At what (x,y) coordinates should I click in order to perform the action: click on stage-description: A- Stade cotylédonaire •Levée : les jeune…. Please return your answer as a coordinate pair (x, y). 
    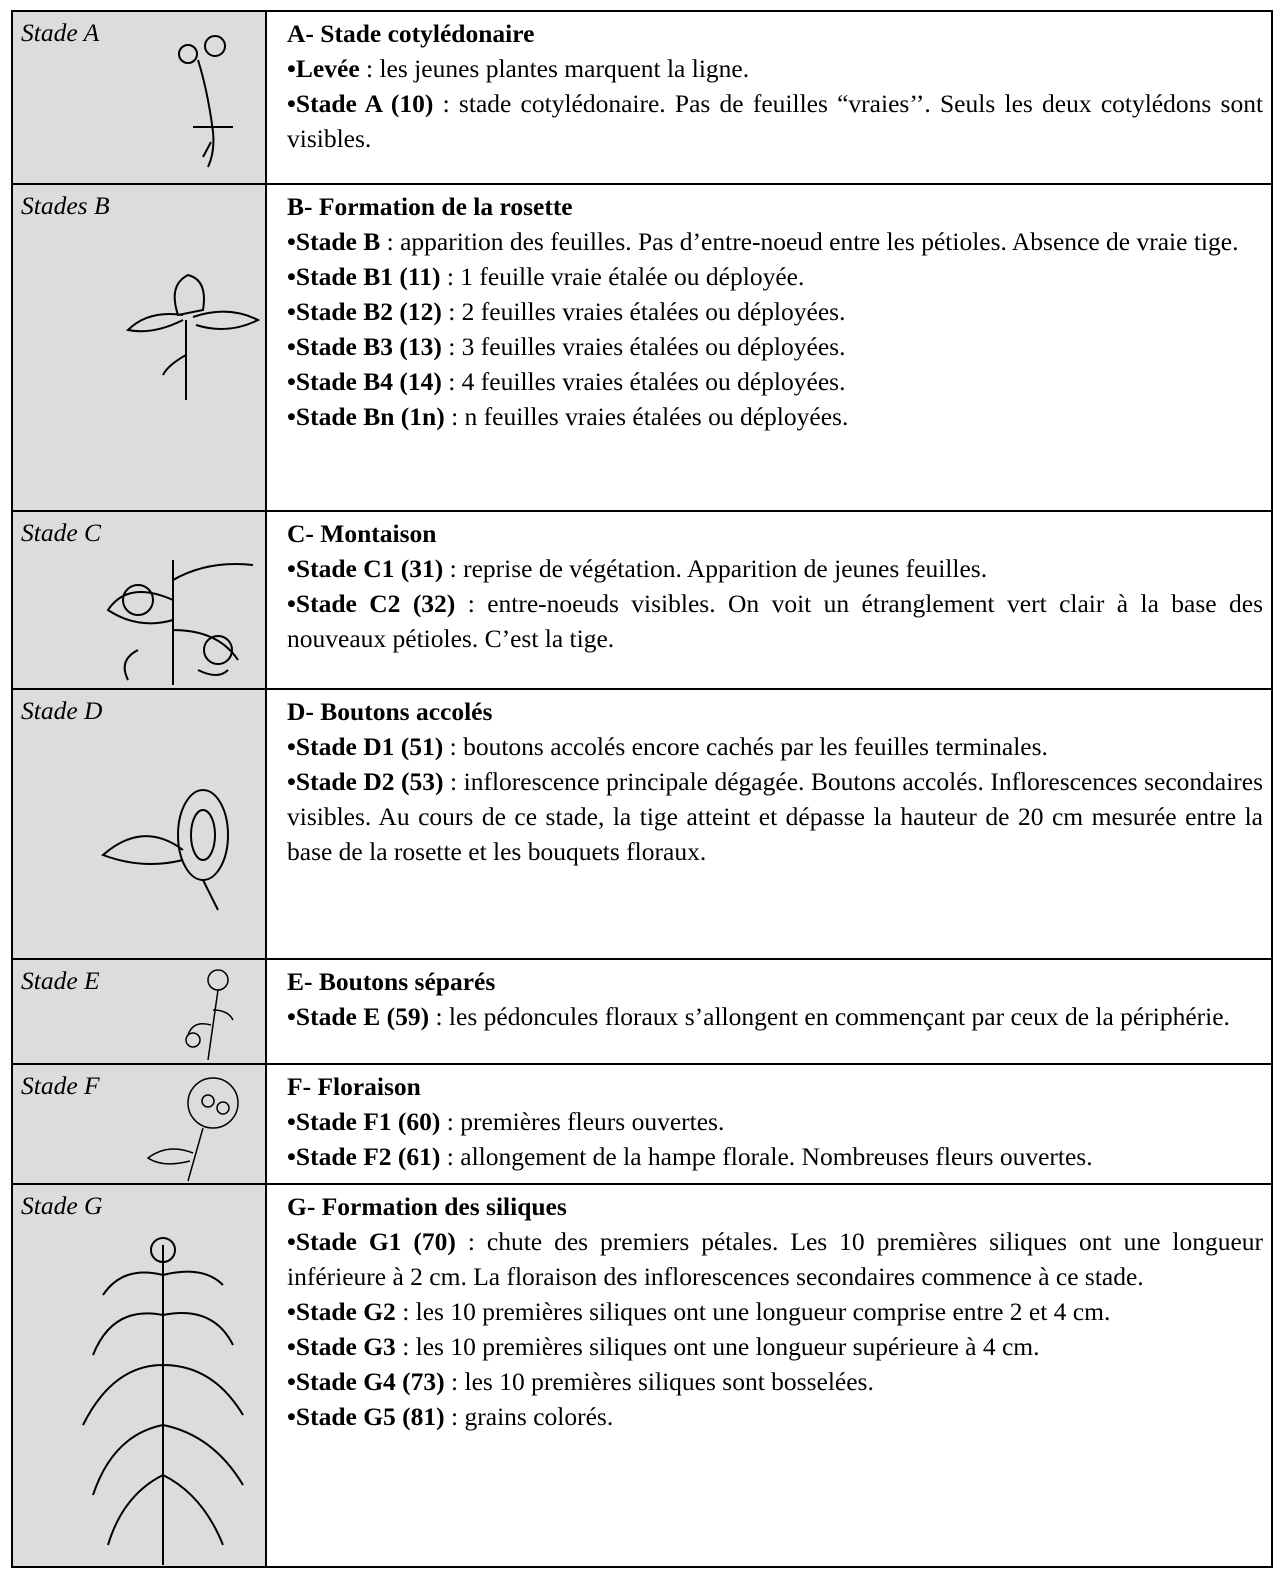
    Looking at the image, I should click on (769, 97).